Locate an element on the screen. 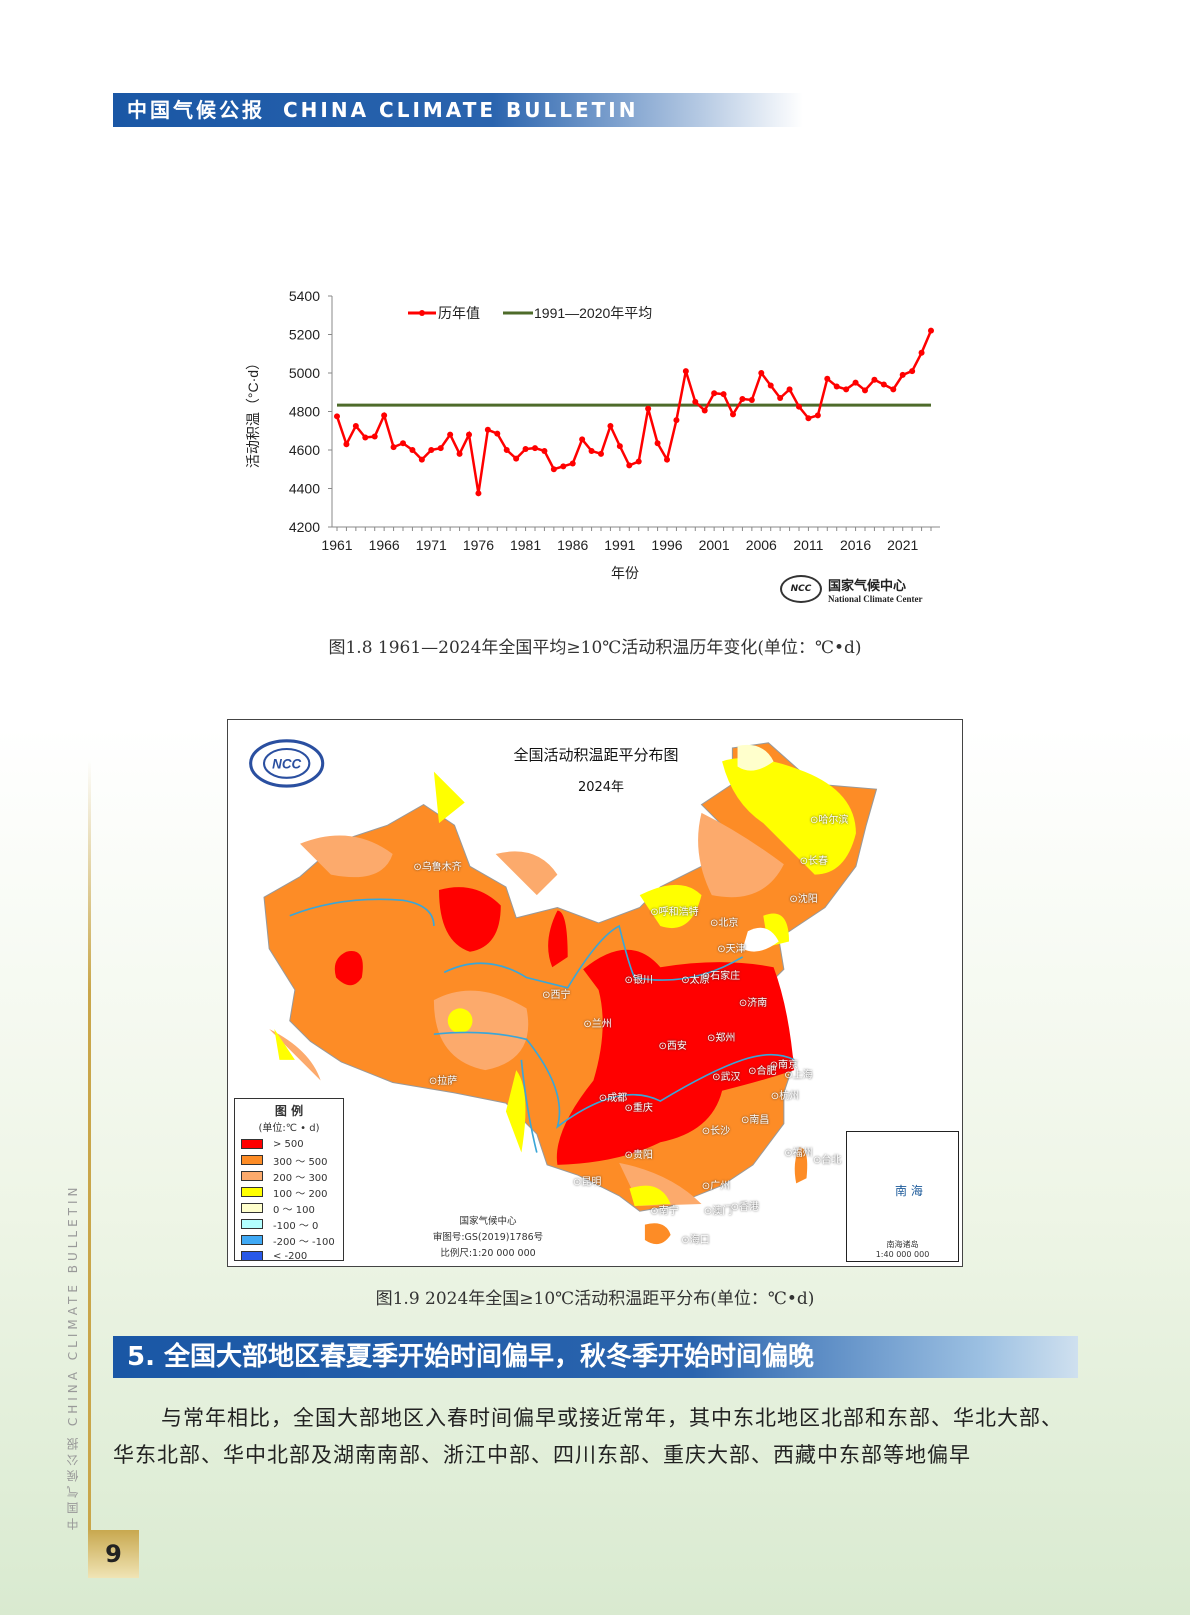  legend-label: 100 ～ 200 is located at coordinates (300, 1194).